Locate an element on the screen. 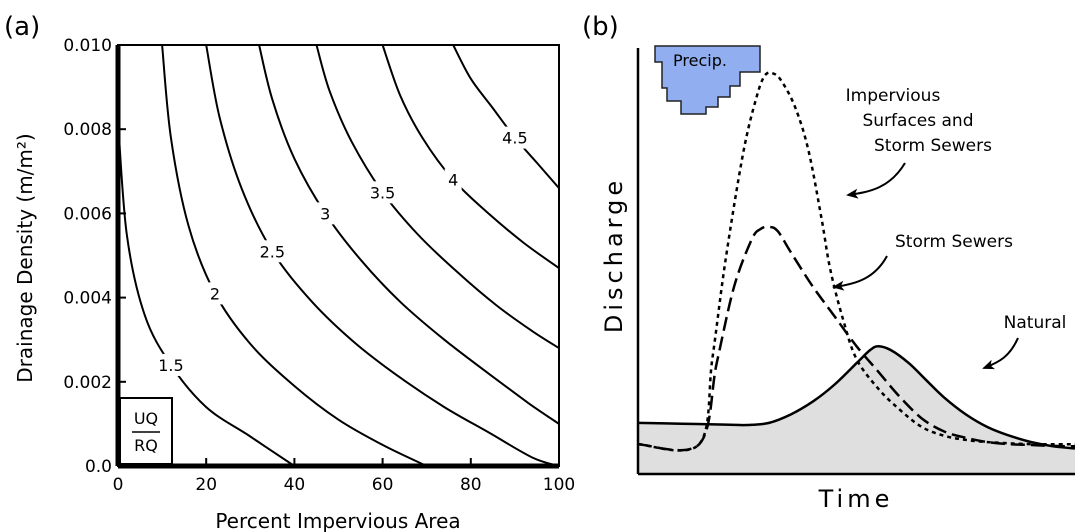  x-ticks-a: 0 20 40 60 80 100 is located at coordinates (344, 476).